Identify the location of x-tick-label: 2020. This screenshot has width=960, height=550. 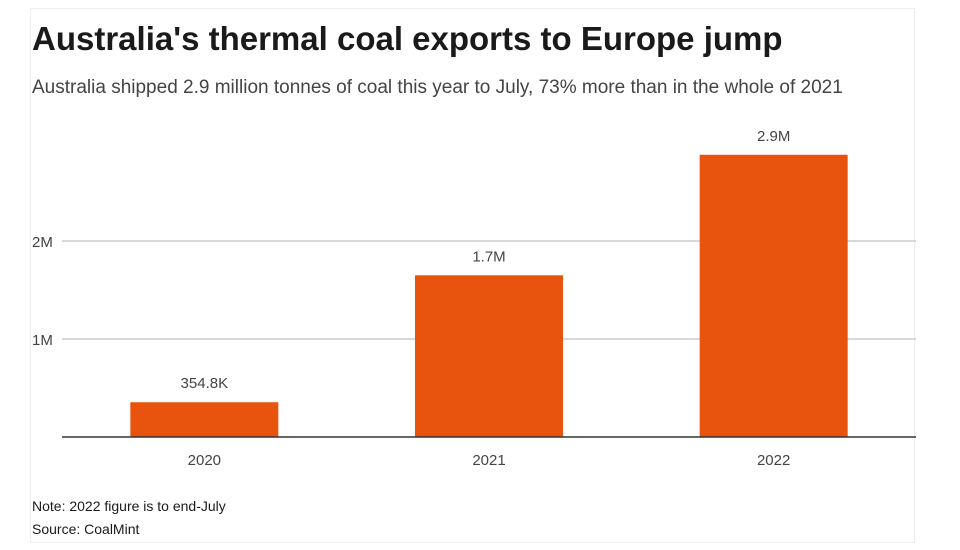
(204, 460).